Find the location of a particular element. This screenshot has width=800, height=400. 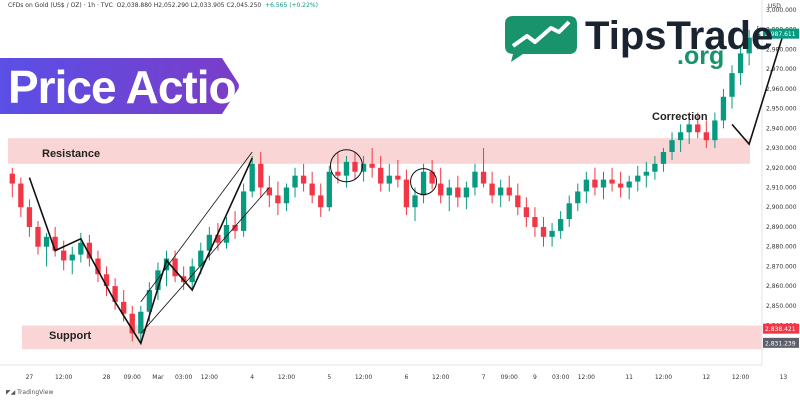

low-price-tag-bg is located at coordinates (781, 342).